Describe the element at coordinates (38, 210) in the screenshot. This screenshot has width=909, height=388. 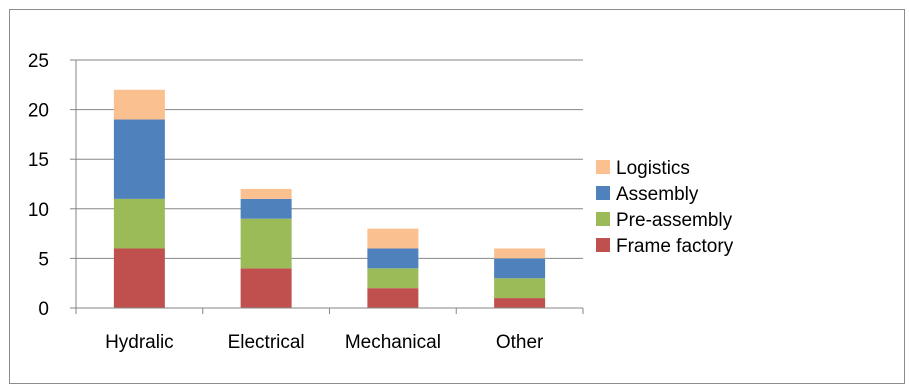
I see `y-tick-label: 10` at that location.